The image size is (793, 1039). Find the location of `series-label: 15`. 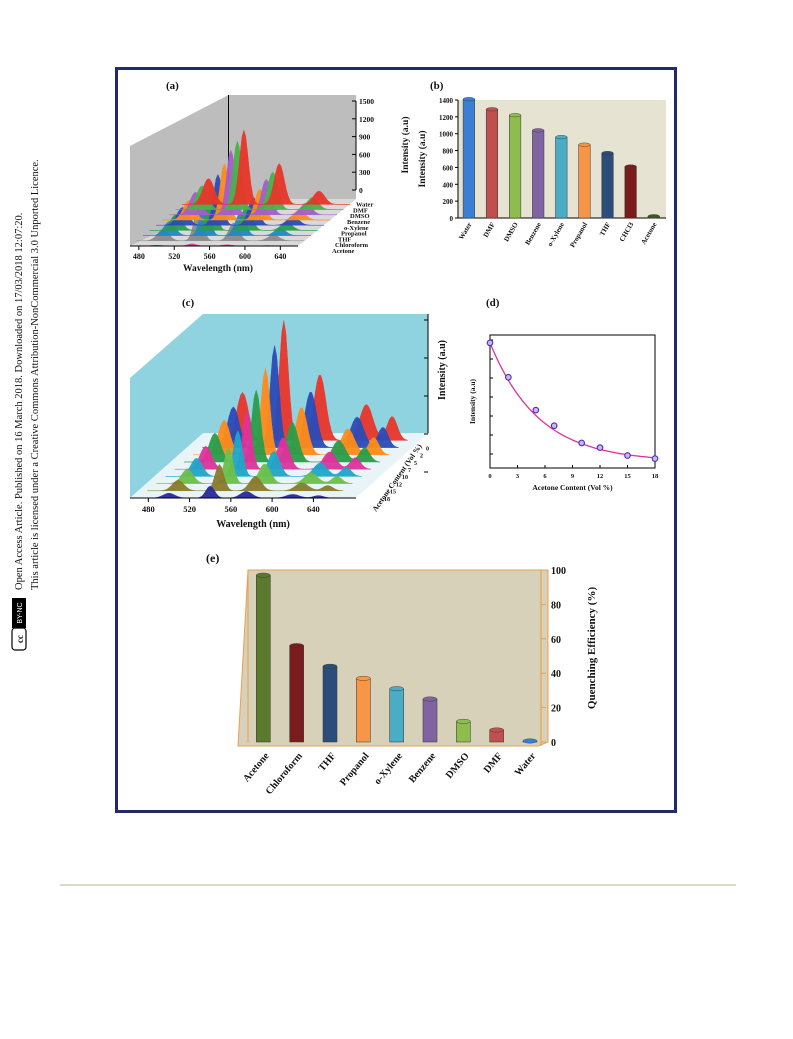

series-label: 15 is located at coordinates (393, 493).